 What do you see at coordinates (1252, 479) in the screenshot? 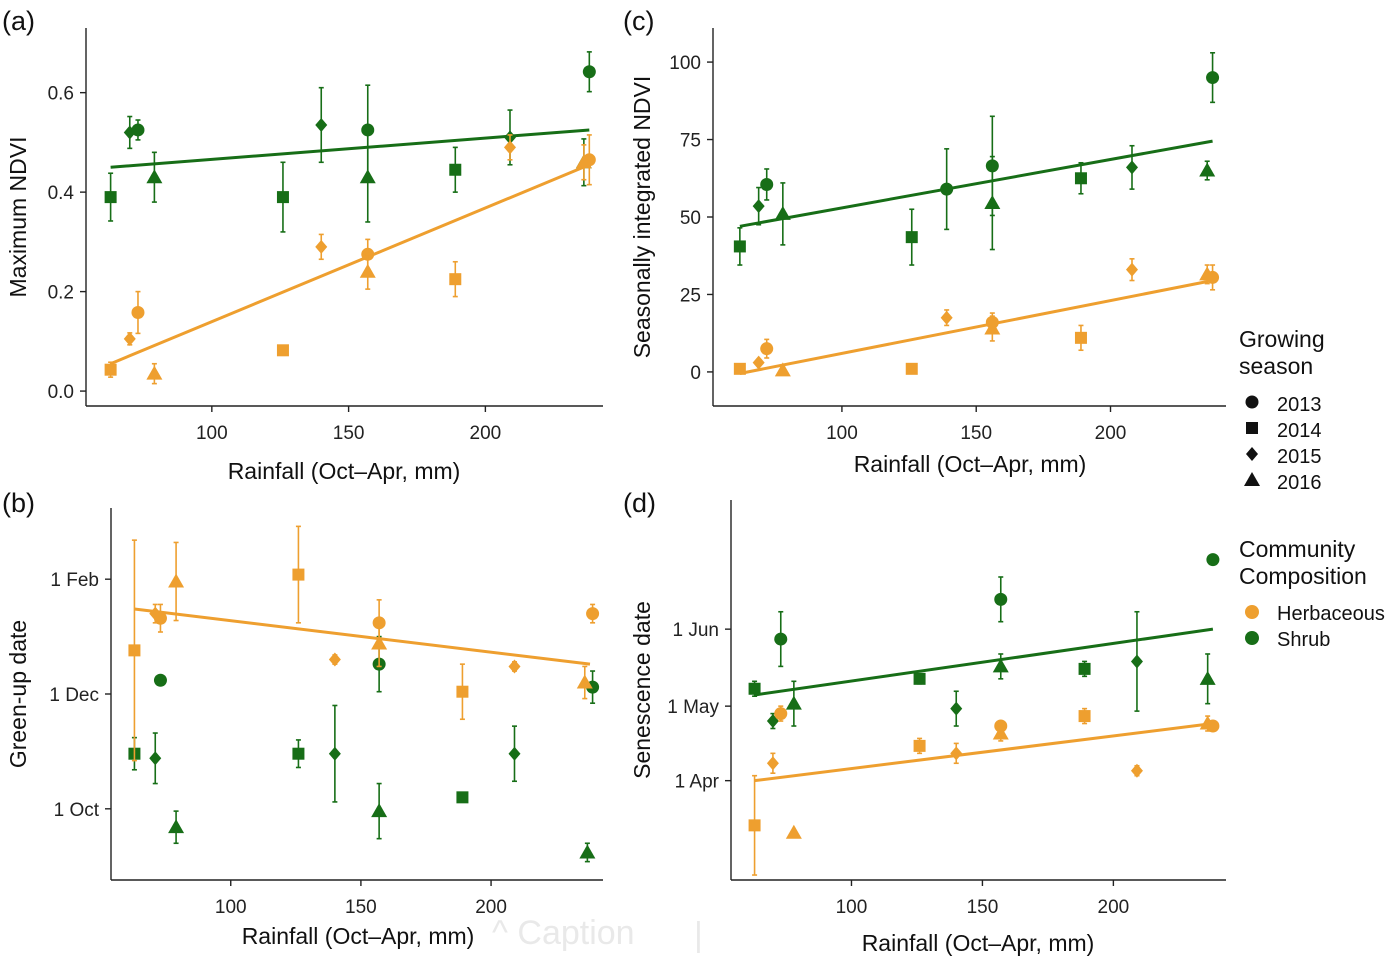
I see `legend-season-triangle-icon` at bounding box center [1252, 479].